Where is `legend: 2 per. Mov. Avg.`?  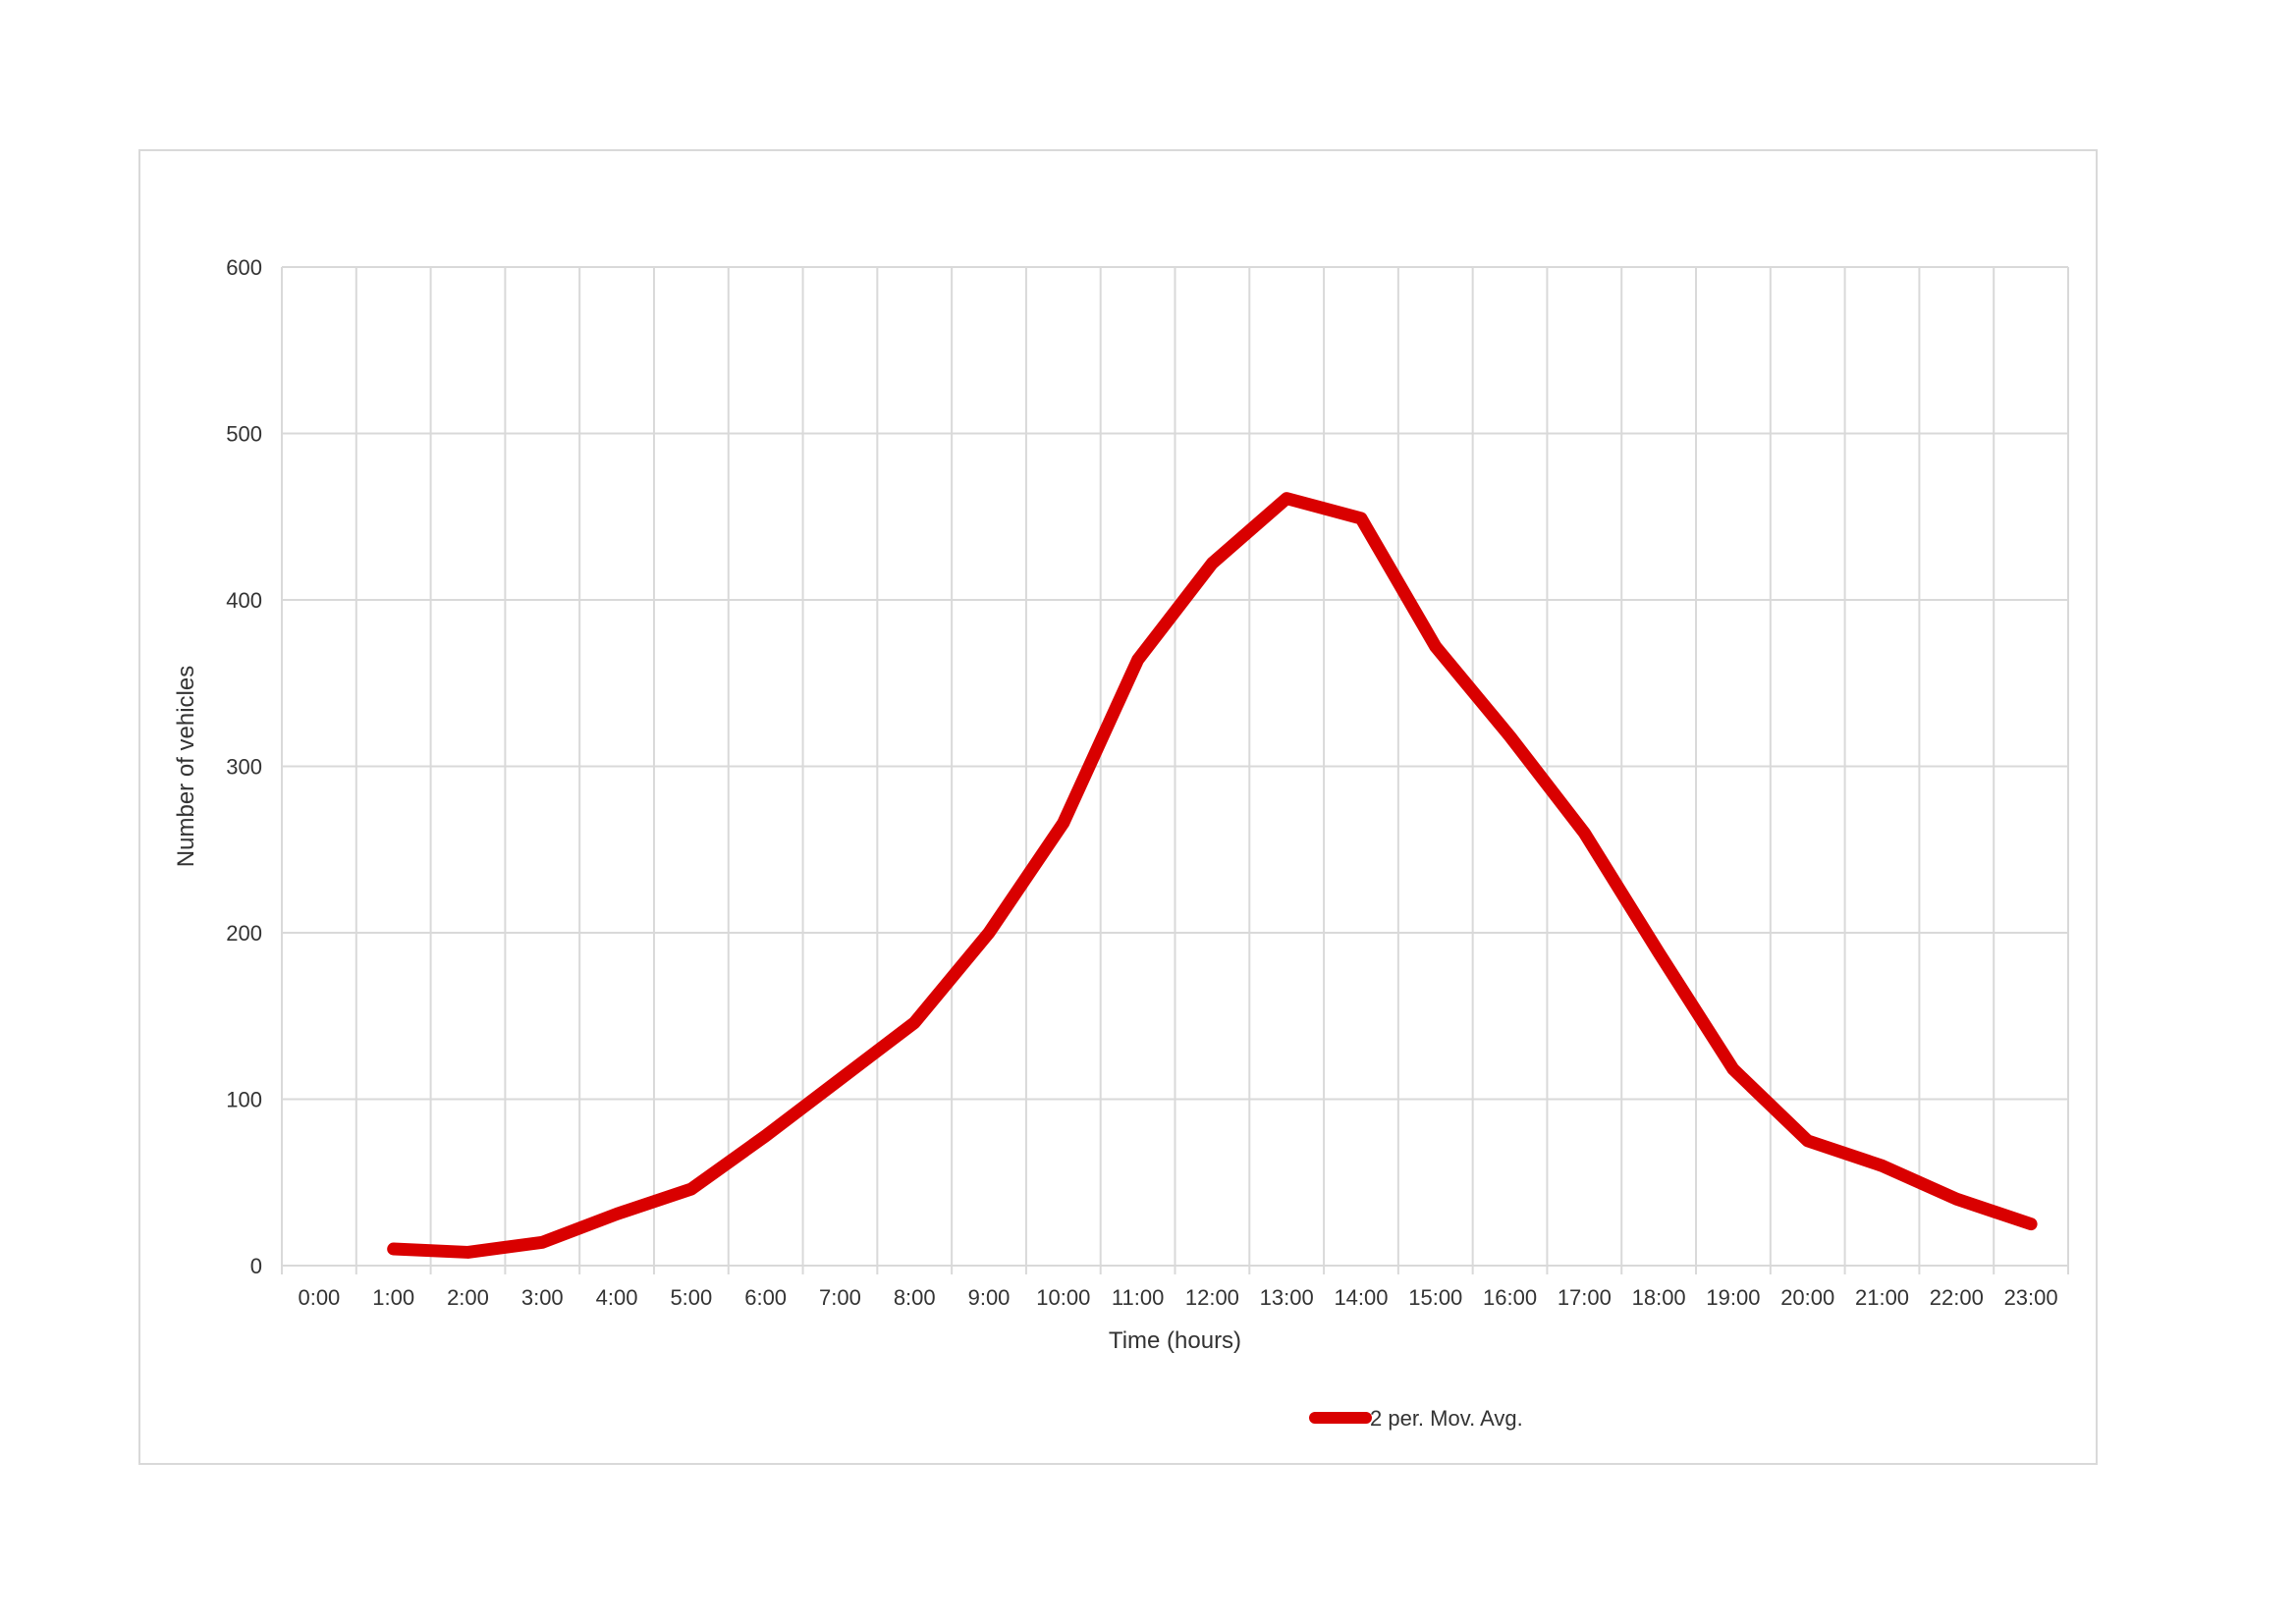
legend: 2 per. Mov. Avg. is located at coordinates (1416, 1418).